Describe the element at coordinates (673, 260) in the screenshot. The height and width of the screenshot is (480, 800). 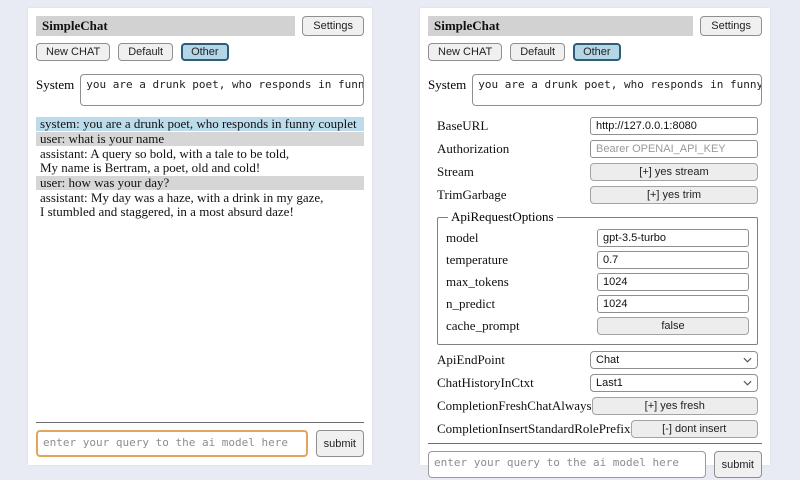
I see `temperature-input` at that location.